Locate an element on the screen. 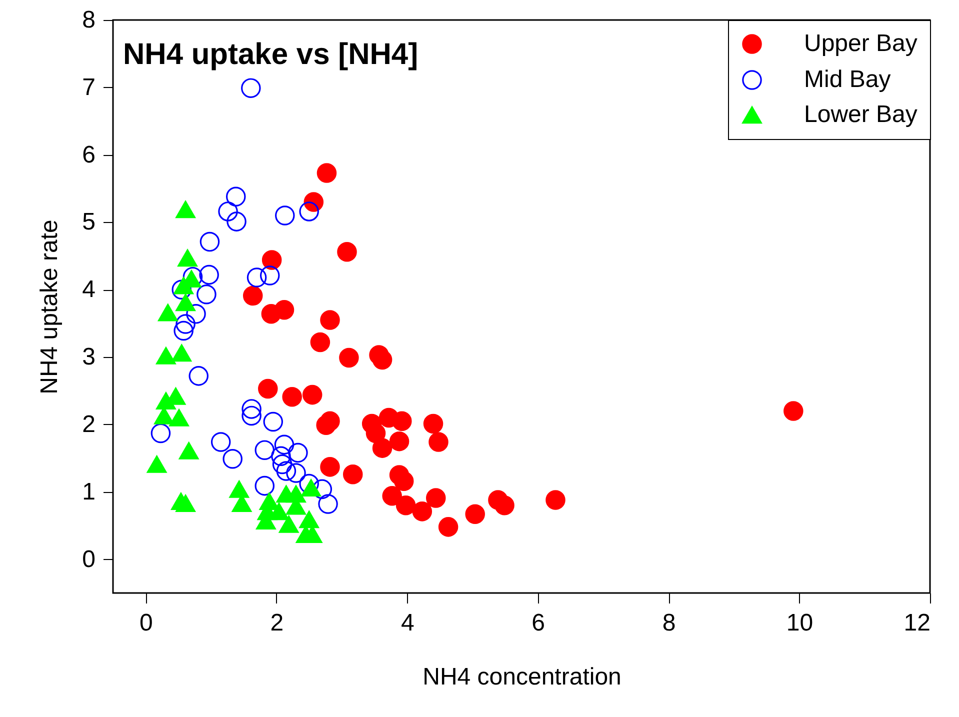  x-tick-label: 8 is located at coordinates (669, 623).